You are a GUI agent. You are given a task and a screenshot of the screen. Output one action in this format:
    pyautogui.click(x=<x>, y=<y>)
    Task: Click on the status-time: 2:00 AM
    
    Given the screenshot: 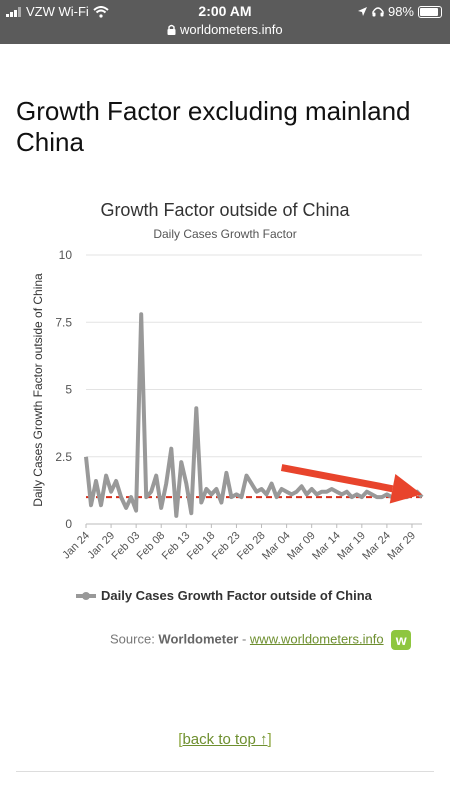 What is the action you would take?
    pyautogui.click(x=225, y=11)
    